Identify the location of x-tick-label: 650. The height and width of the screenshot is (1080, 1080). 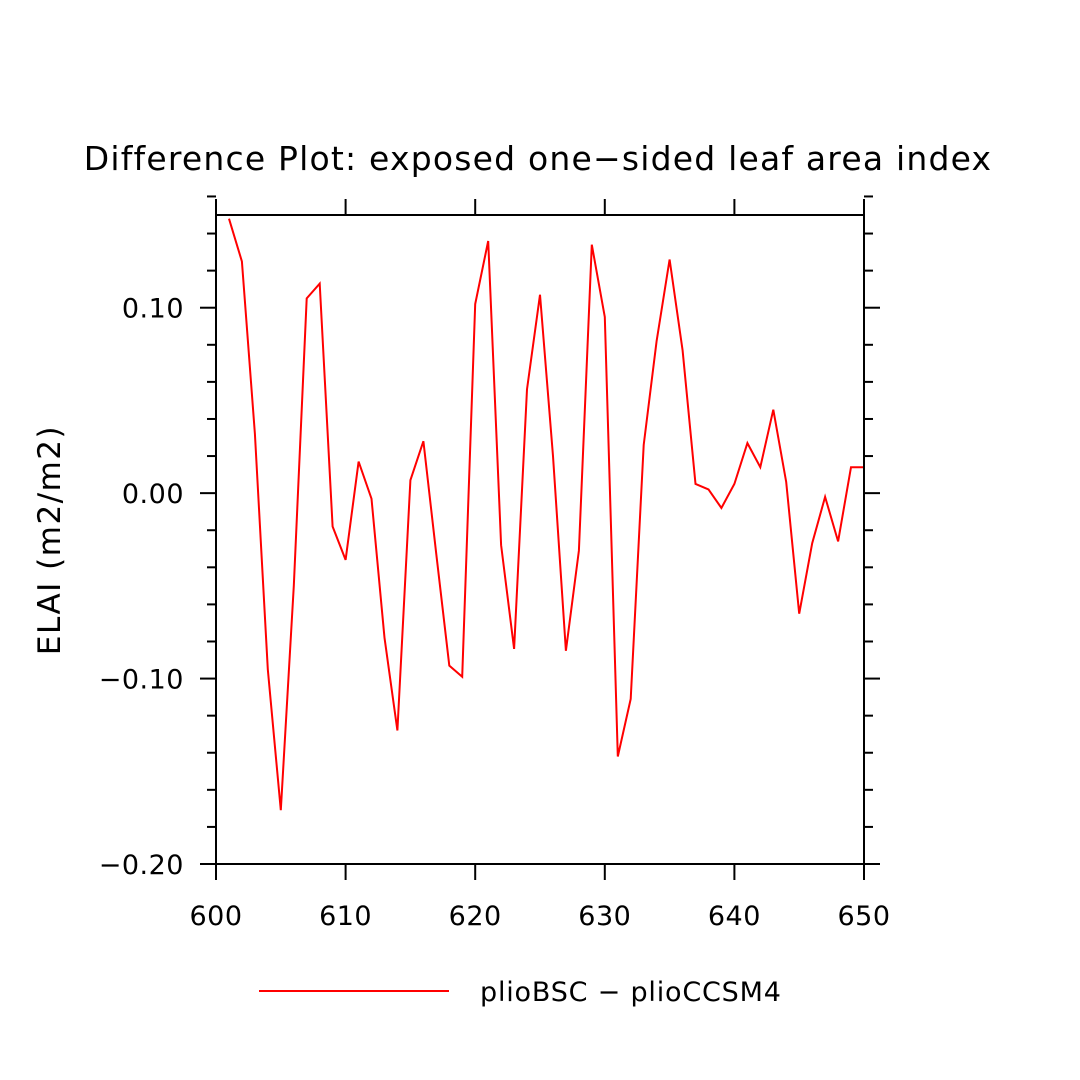
(863, 916).